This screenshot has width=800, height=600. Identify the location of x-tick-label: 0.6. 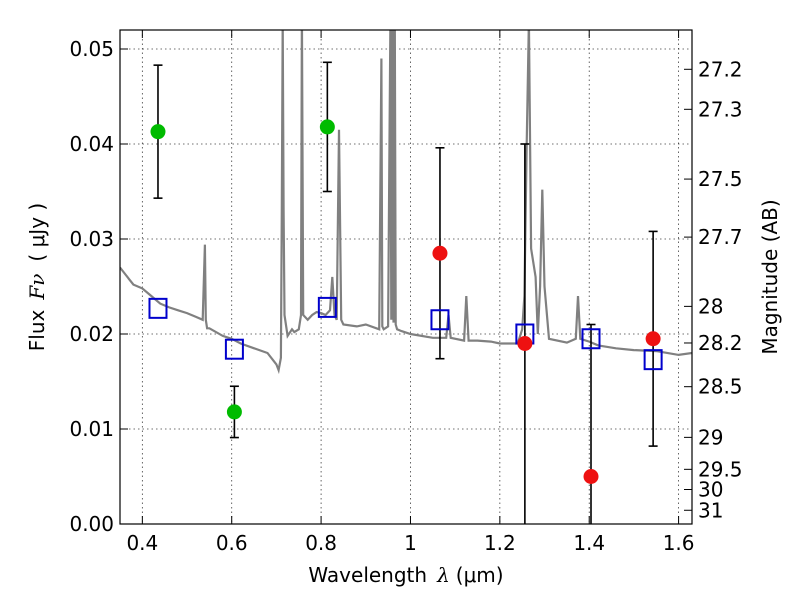
(232, 543).